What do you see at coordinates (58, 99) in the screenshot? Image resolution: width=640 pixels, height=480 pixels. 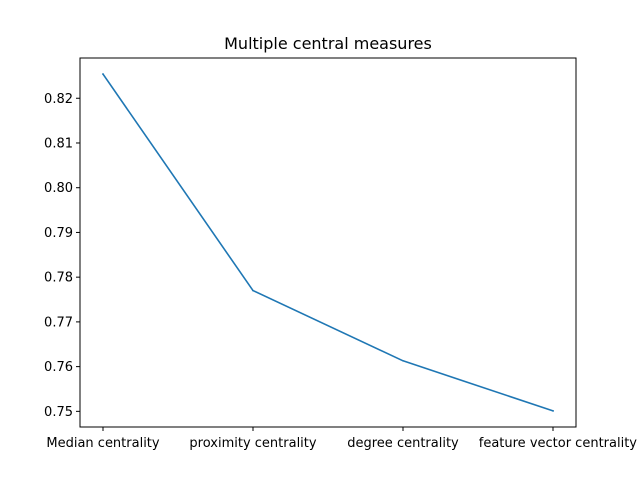 I see `y-tick-label: 0.82` at bounding box center [58, 99].